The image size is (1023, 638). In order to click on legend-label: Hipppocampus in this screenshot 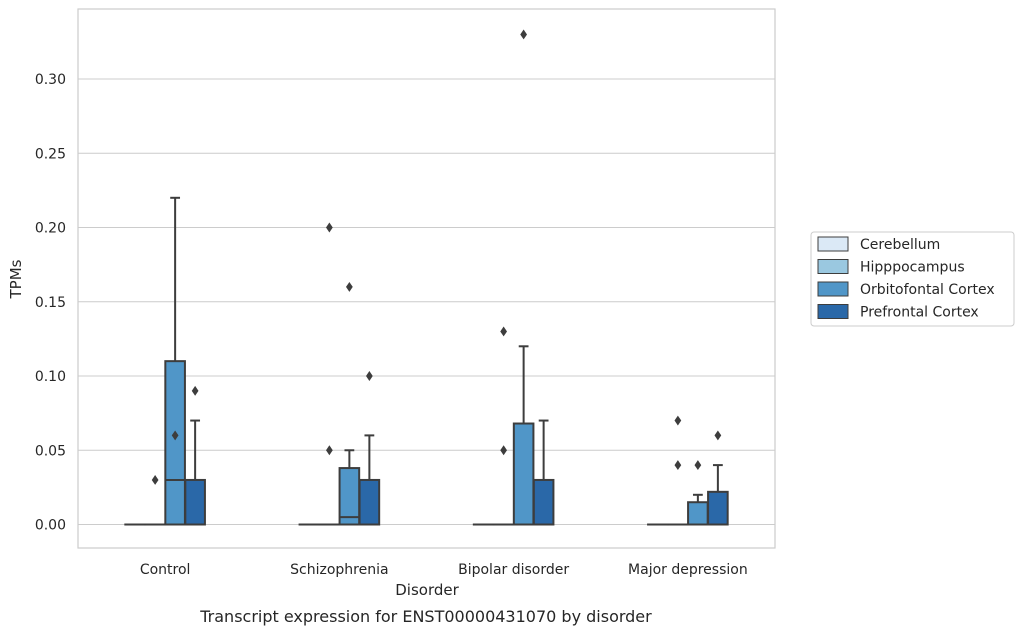, I will do `click(912, 268)`.